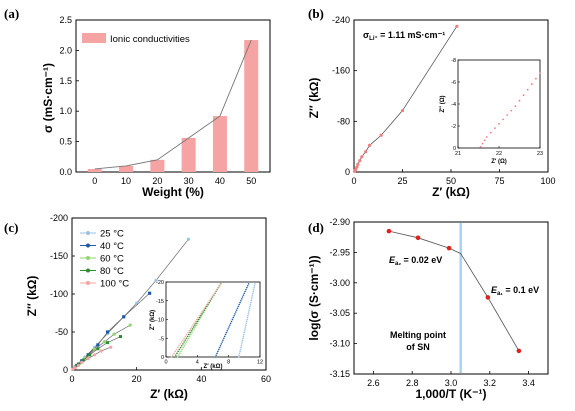 Image resolution: width=575 pixels, height=411 pixels. I want to click on panel-b-xlabel: Z′ (kΩ), so click(451, 192).